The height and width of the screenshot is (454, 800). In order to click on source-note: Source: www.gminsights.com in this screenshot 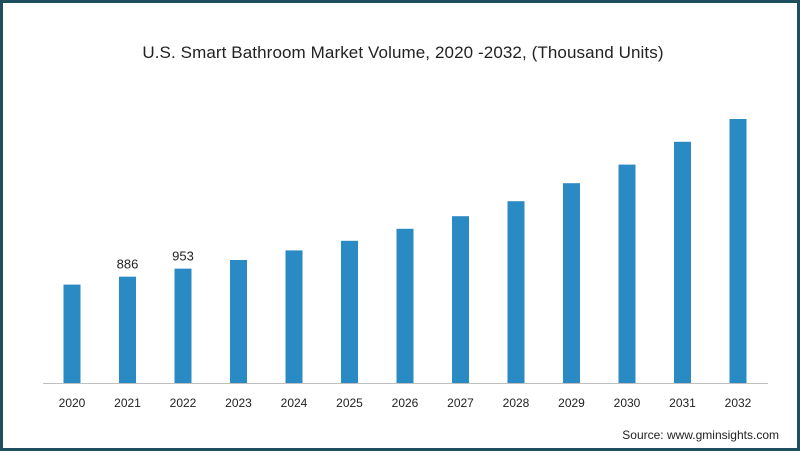, I will do `click(700, 435)`.